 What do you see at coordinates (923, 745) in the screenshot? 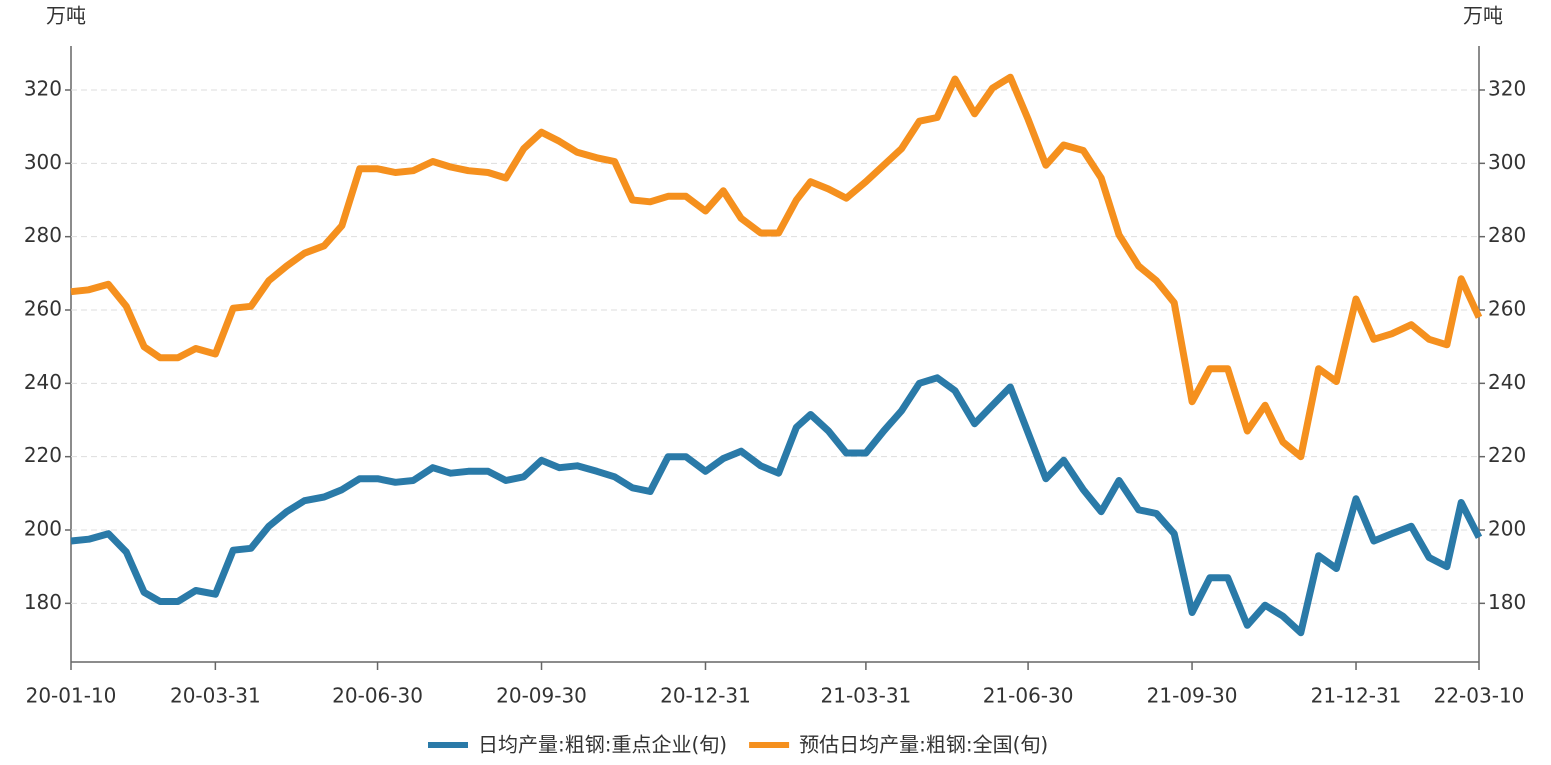
I see `legend-label: 预估日均产量:粗钢:全国(旬)` at bounding box center [923, 745].